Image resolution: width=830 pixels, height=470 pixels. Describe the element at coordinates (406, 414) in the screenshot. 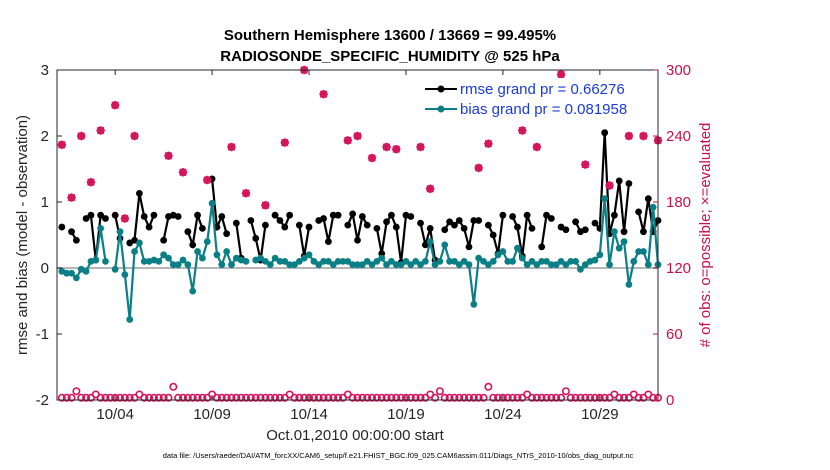

I see `x-tick-label: 10/19` at that location.